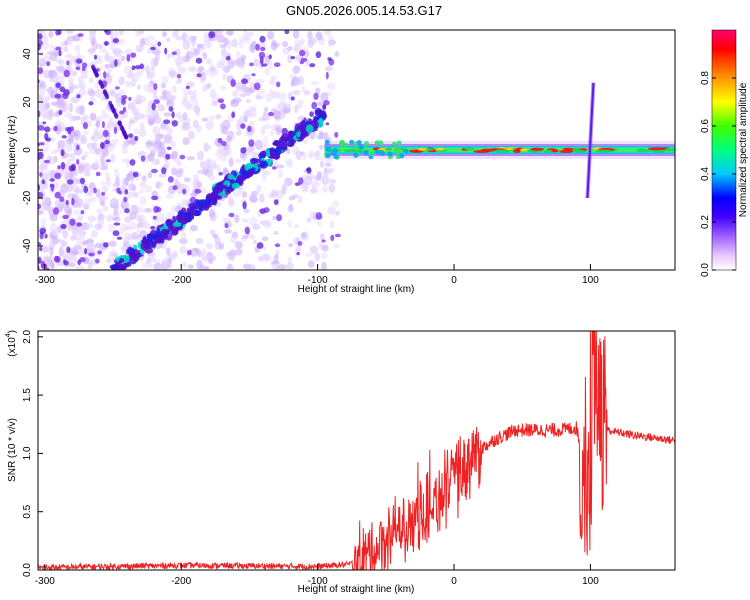  What do you see at coordinates (8, 335) in the screenshot?
I see `snr-scale-exponent: 4` at bounding box center [8, 335].